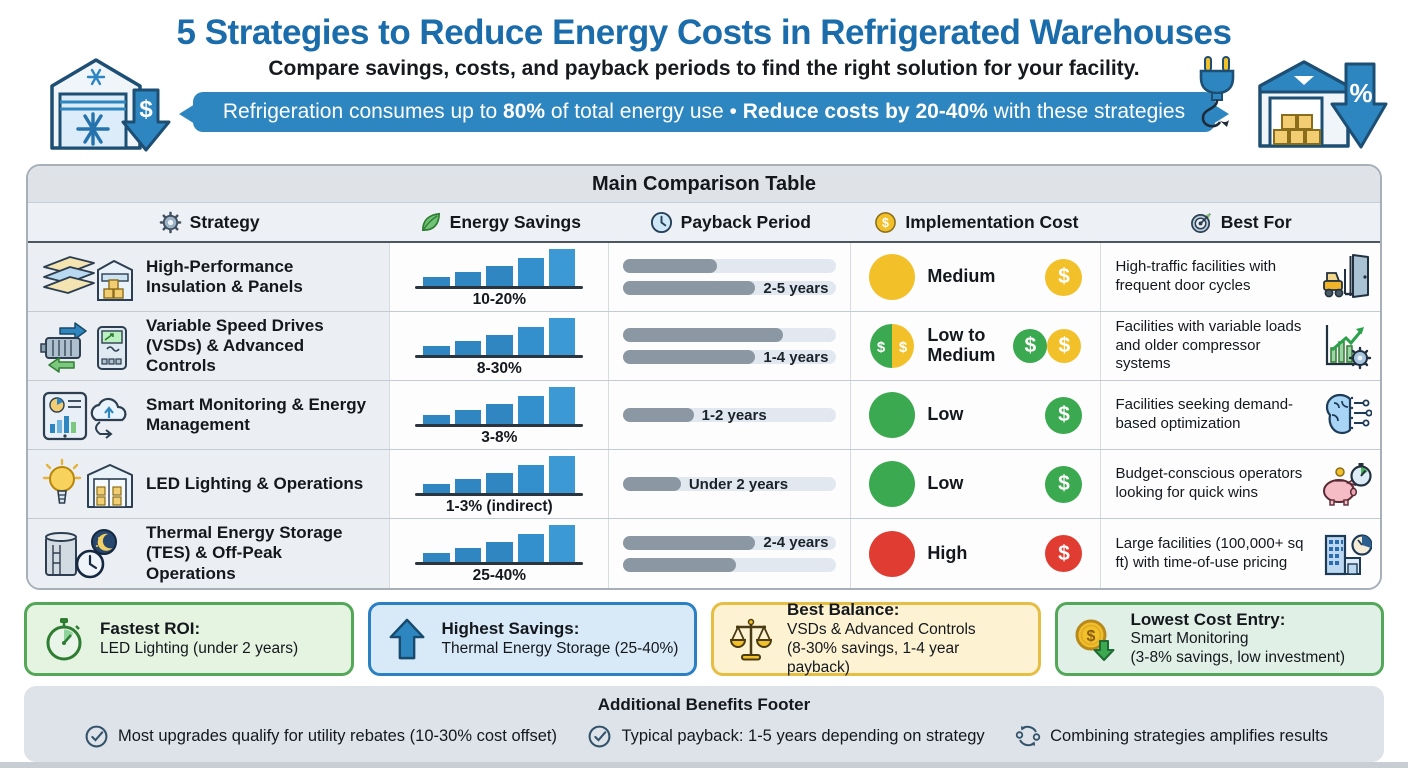 This screenshot has width=1408, height=768. What do you see at coordinates (992, 221) in the screenshot?
I see `column-label: Implementation Cost` at bounding box center [992, 221].